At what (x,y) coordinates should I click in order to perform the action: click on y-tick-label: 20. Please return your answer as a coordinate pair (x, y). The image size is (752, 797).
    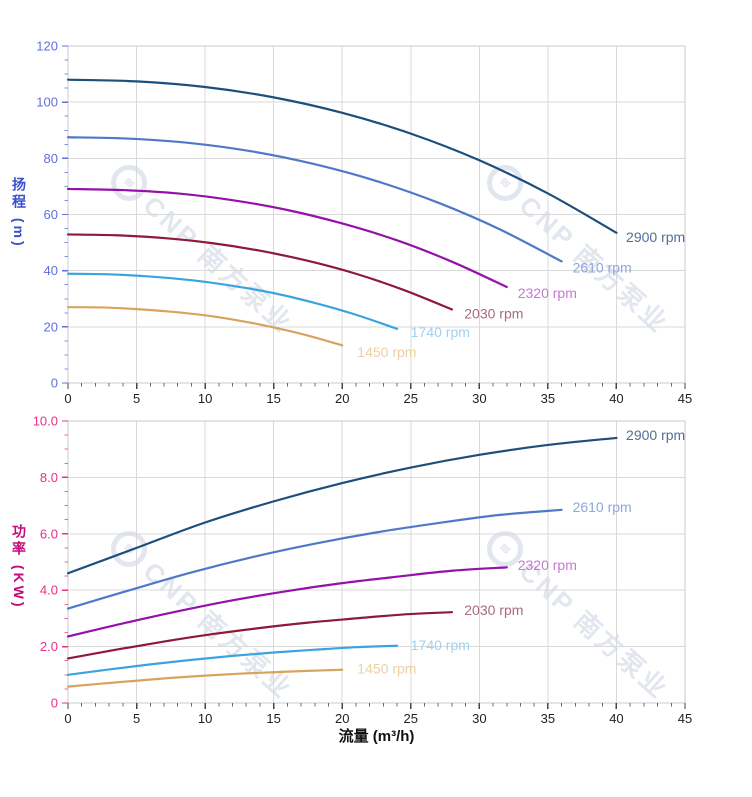
    Looking at the image, I should click on (51, 326).